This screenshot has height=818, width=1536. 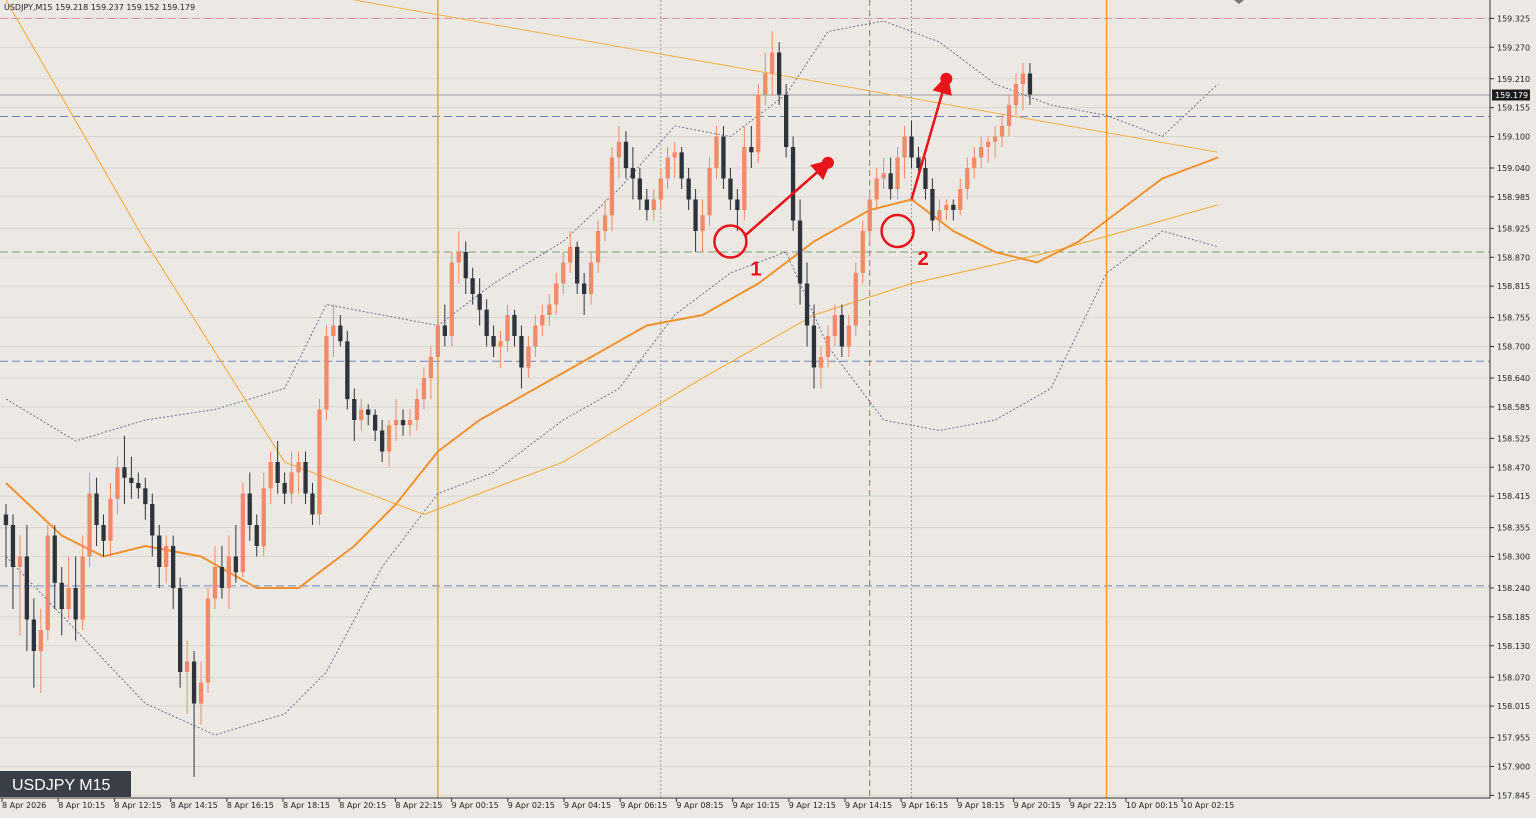 What do you see at coordinates (1513, 347) in the screenshot?
I see `price-tick-label: 158.700` at bounding box center [1513, 347].